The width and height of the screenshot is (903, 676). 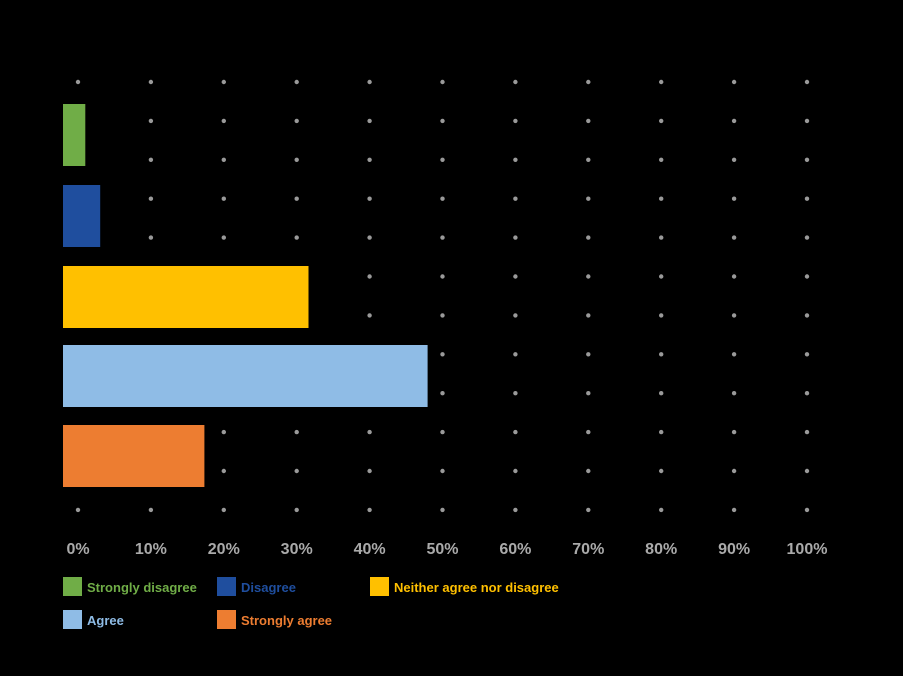 I want to click on legend-swatch-agree, so click(x=72, y=619).